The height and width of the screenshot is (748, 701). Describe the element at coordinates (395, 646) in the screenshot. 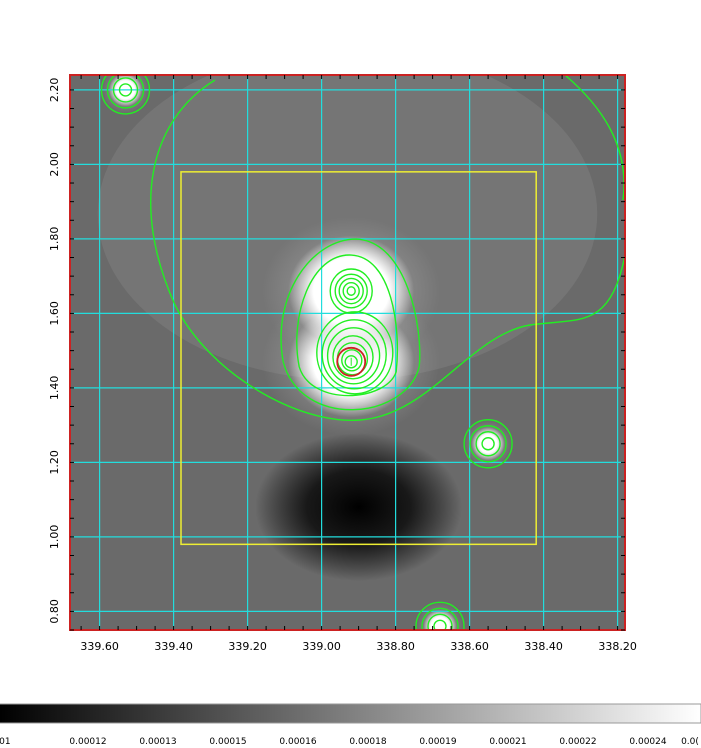

I see `x-tick-label: 338.80` at that location.